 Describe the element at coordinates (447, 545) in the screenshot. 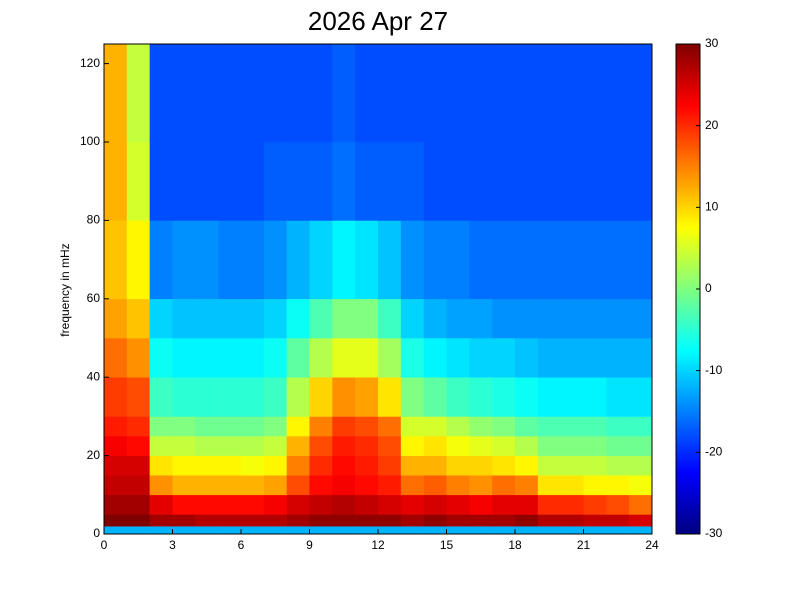

I see `x-tick-label: 15` at that location.